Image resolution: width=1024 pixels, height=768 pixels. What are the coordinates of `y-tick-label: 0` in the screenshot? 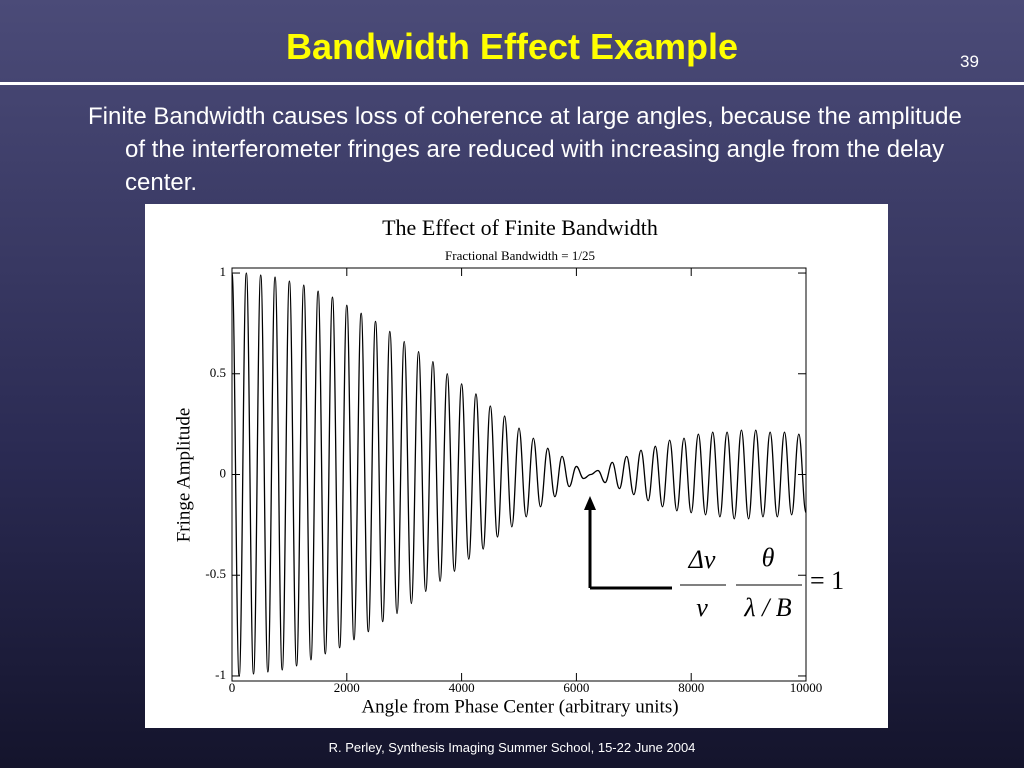 It's located at (223, 472).